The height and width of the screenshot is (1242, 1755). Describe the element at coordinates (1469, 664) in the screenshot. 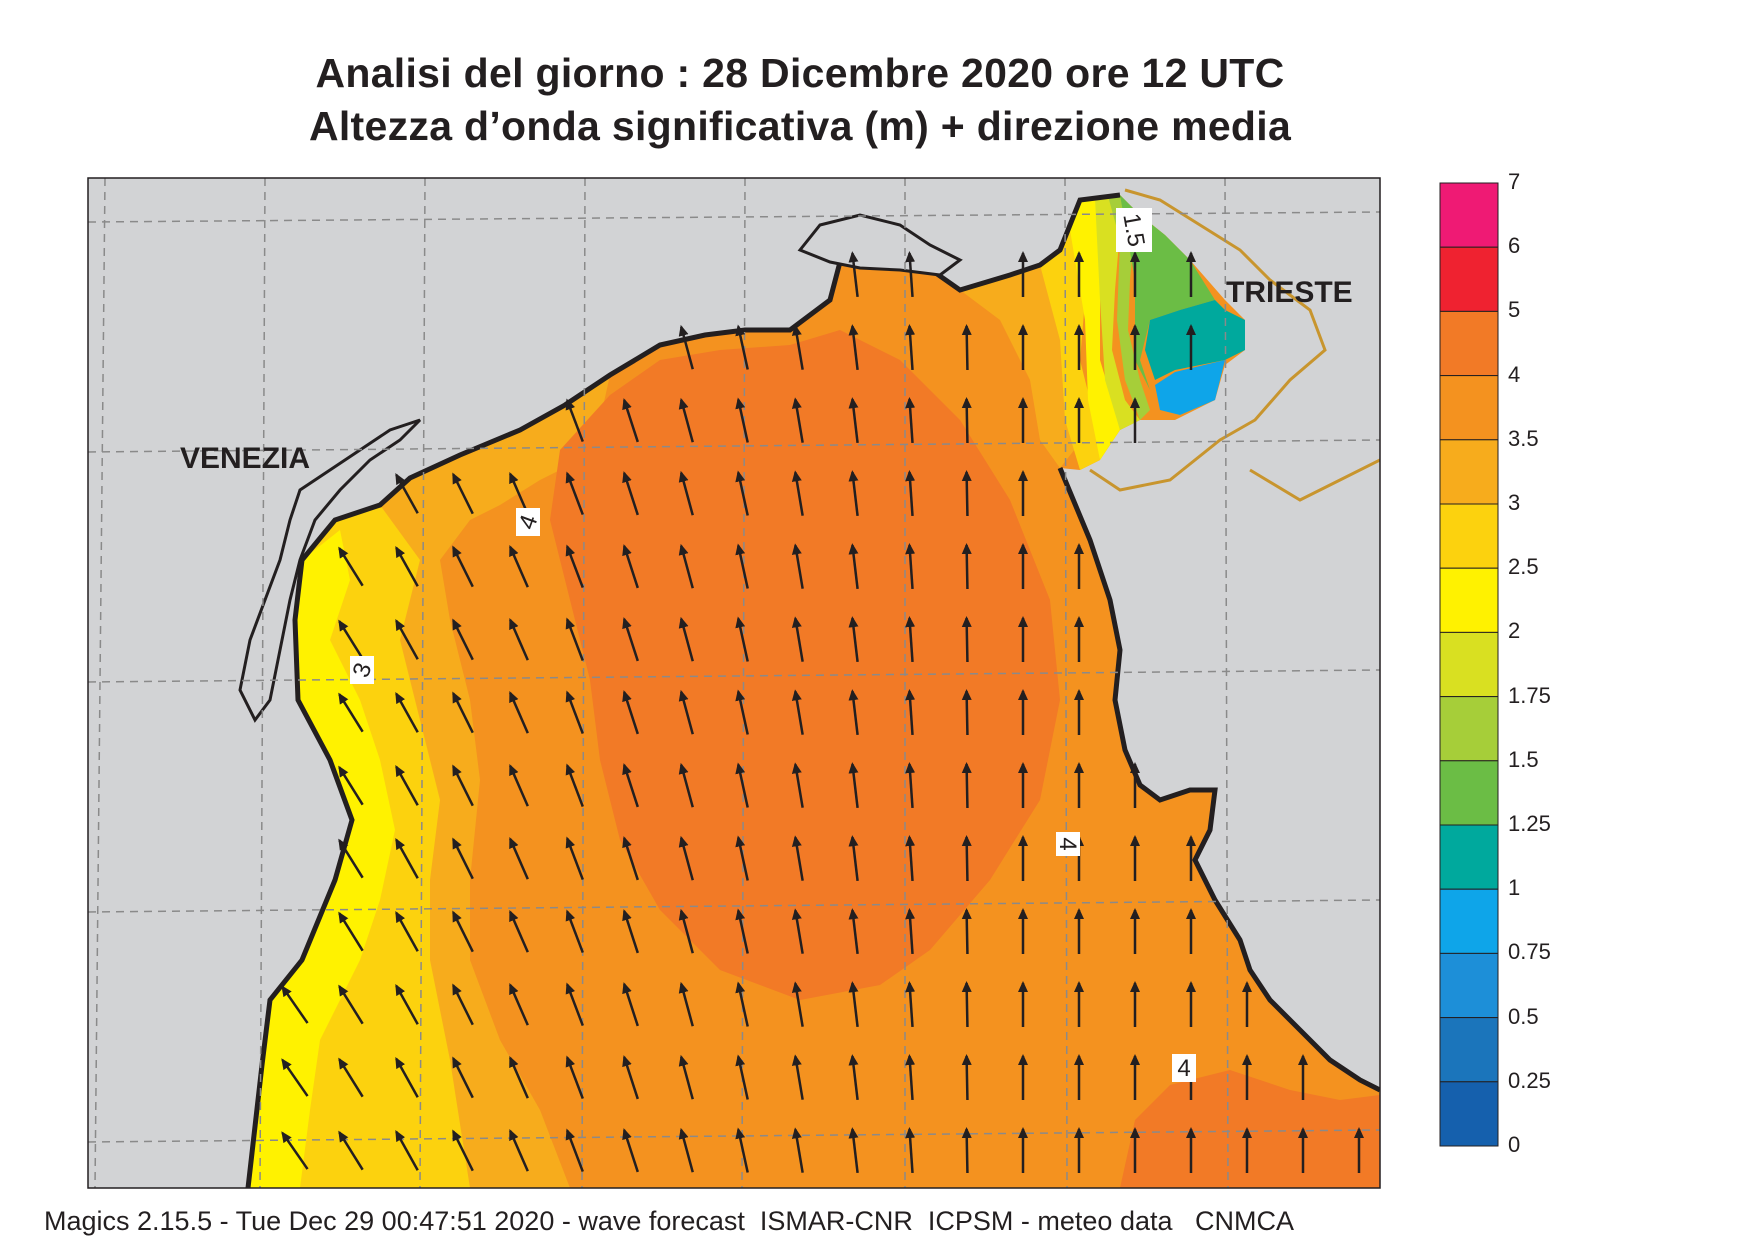

I see `colorbar` at that location.